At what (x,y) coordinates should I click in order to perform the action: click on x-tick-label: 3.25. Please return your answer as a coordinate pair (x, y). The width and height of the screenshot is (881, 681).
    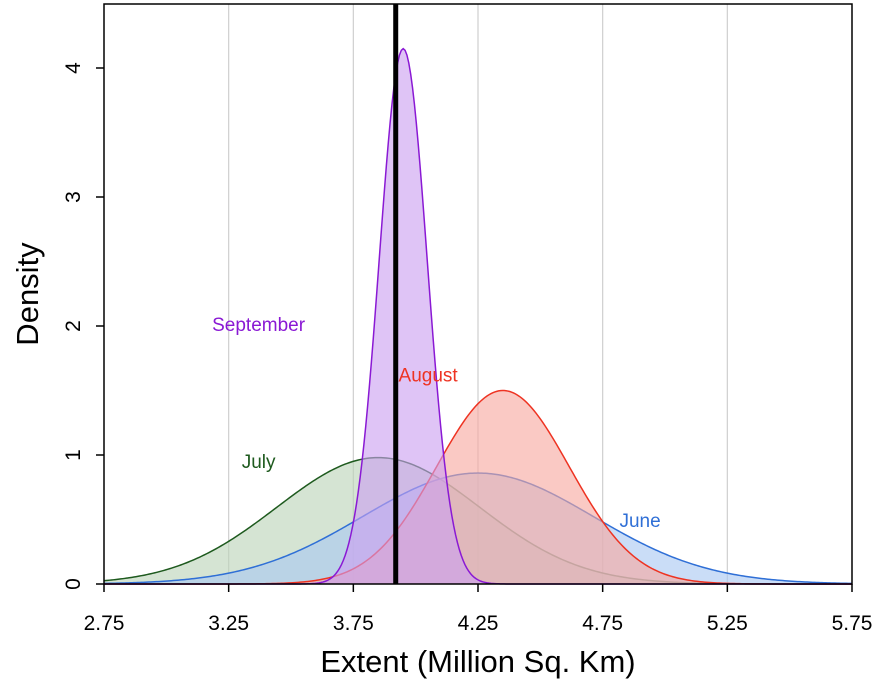
    Looking at the image, I should click on (228, 623).